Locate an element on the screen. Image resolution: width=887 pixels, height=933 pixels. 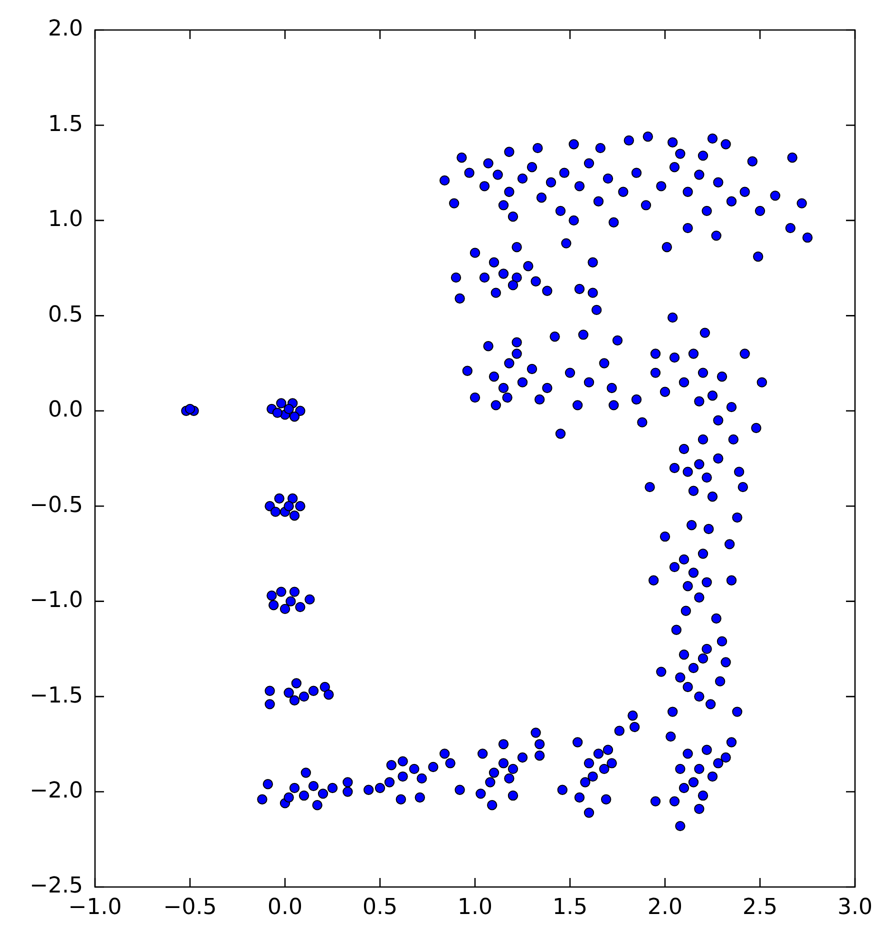
y-tick-label: 1.0 is located at coordinates (65, 219).